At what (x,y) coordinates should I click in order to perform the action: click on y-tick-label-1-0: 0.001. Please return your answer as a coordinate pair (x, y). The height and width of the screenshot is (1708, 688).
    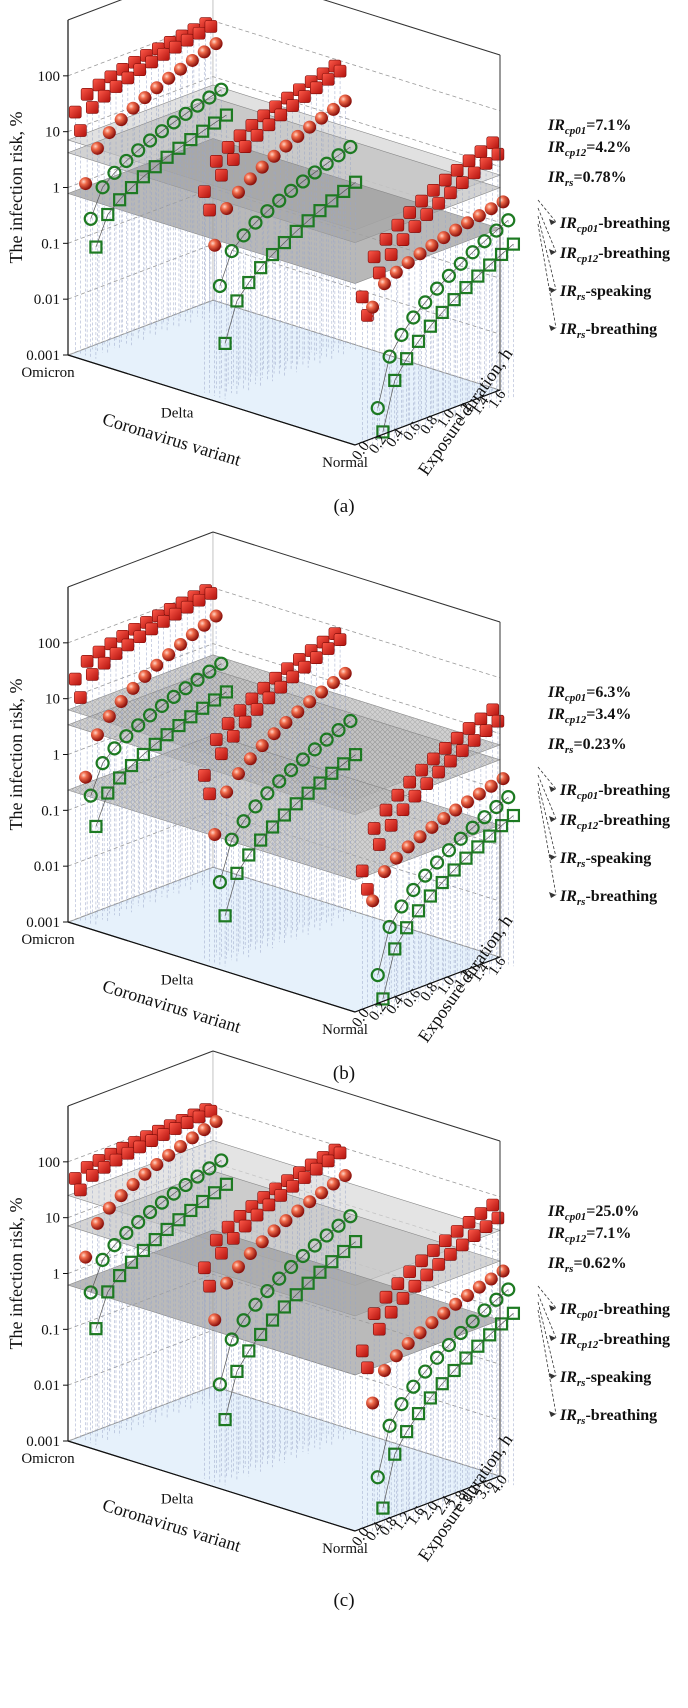
    Looking at the image, I should click on (43, 923).